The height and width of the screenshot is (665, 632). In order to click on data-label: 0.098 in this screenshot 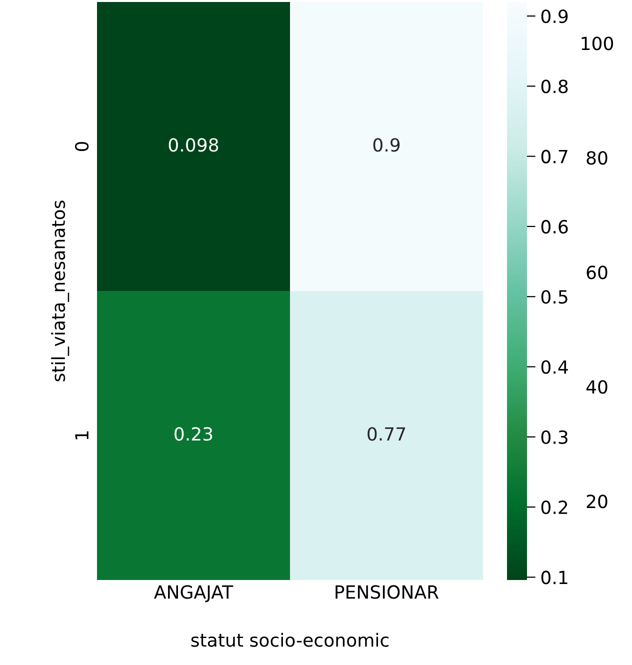, I will do `click(193, 145)`.